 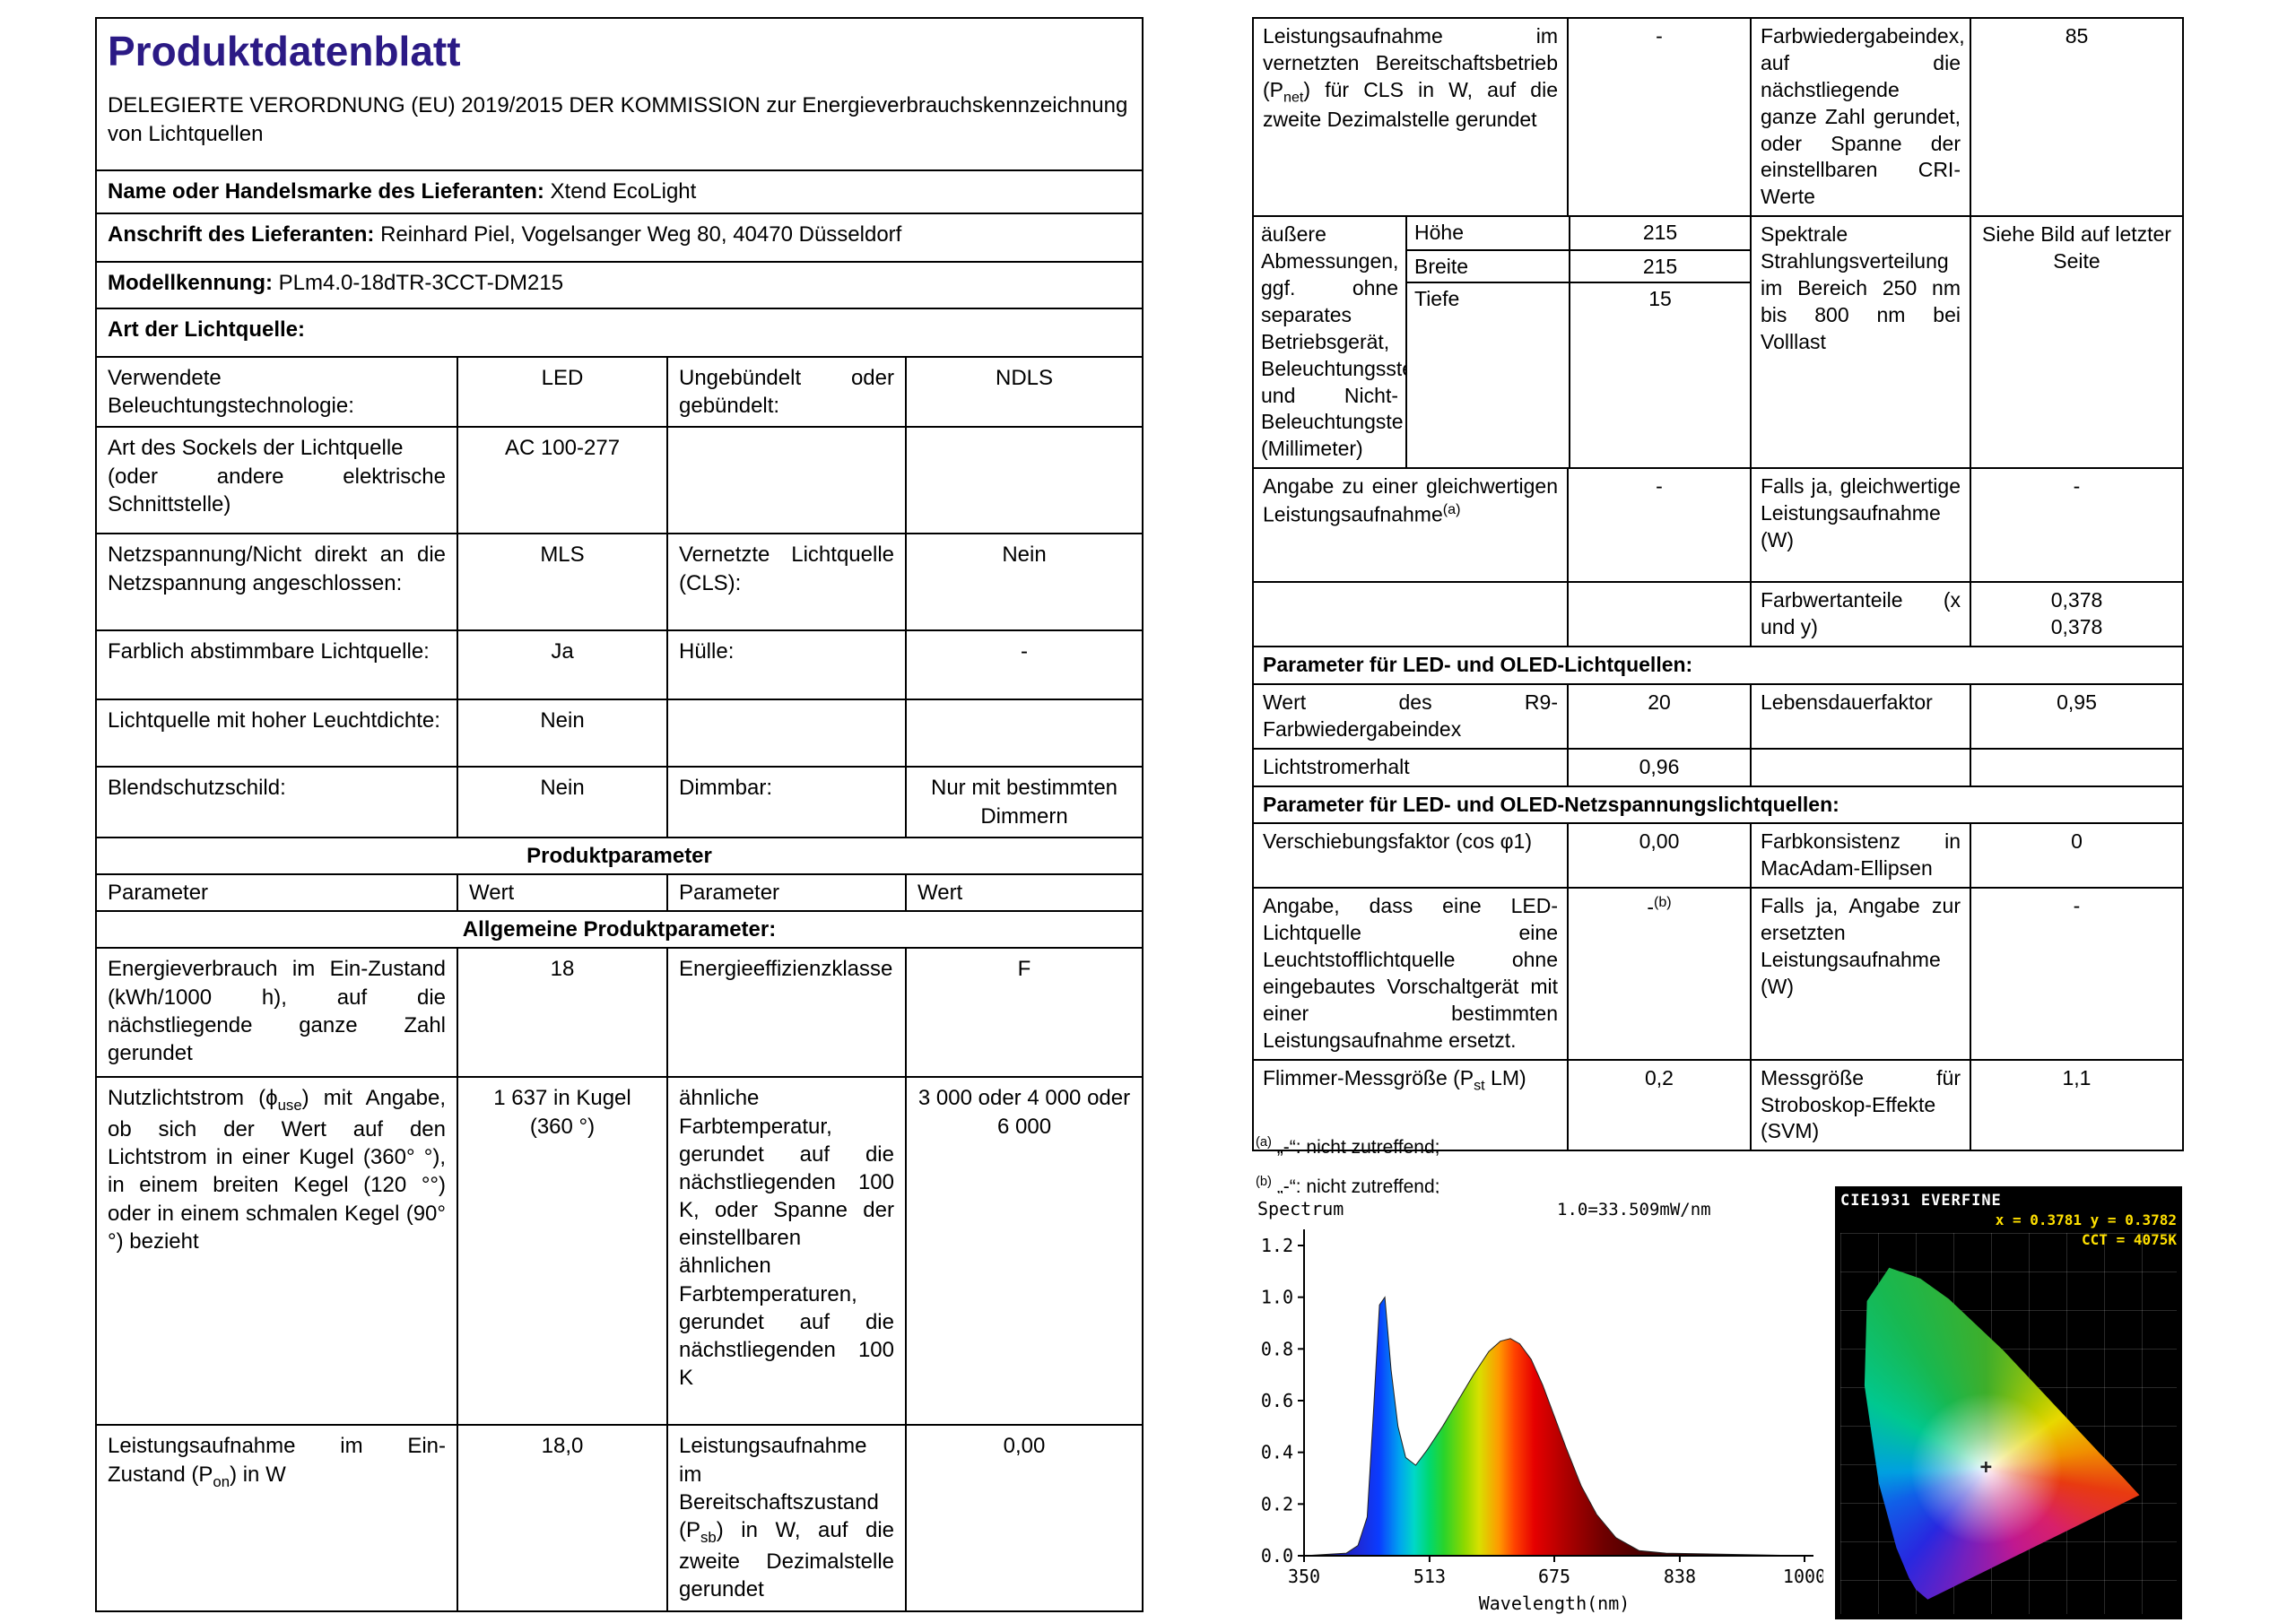 I want to click on param-value: NDLS, so click(x=1024, y=392).